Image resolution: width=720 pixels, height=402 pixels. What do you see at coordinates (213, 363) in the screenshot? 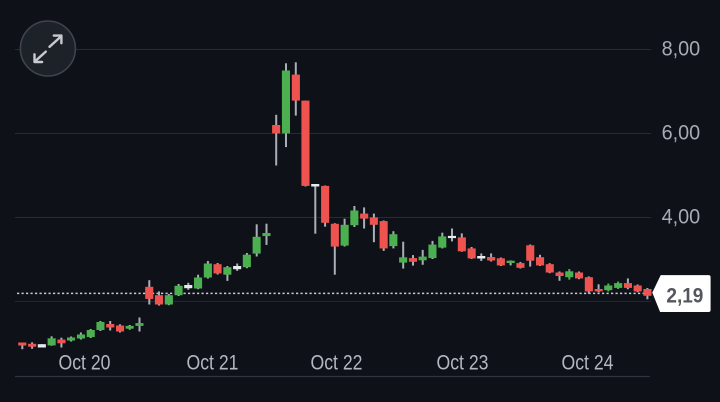
I see `svg-text: Oct 21` at bounding box center [213, 363].